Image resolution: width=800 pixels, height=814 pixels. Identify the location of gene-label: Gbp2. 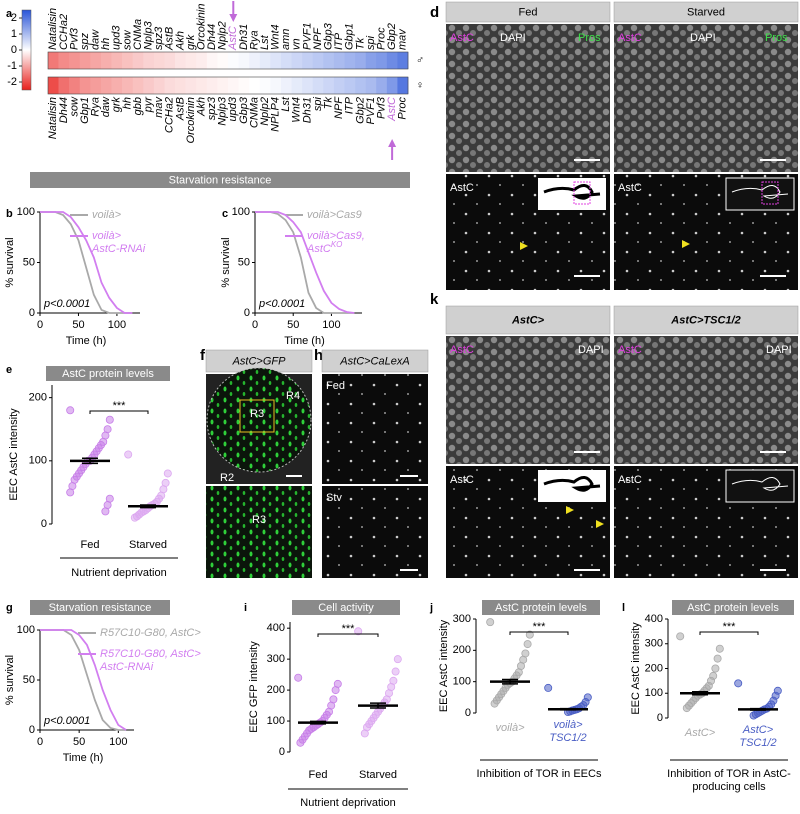
(360, 110).